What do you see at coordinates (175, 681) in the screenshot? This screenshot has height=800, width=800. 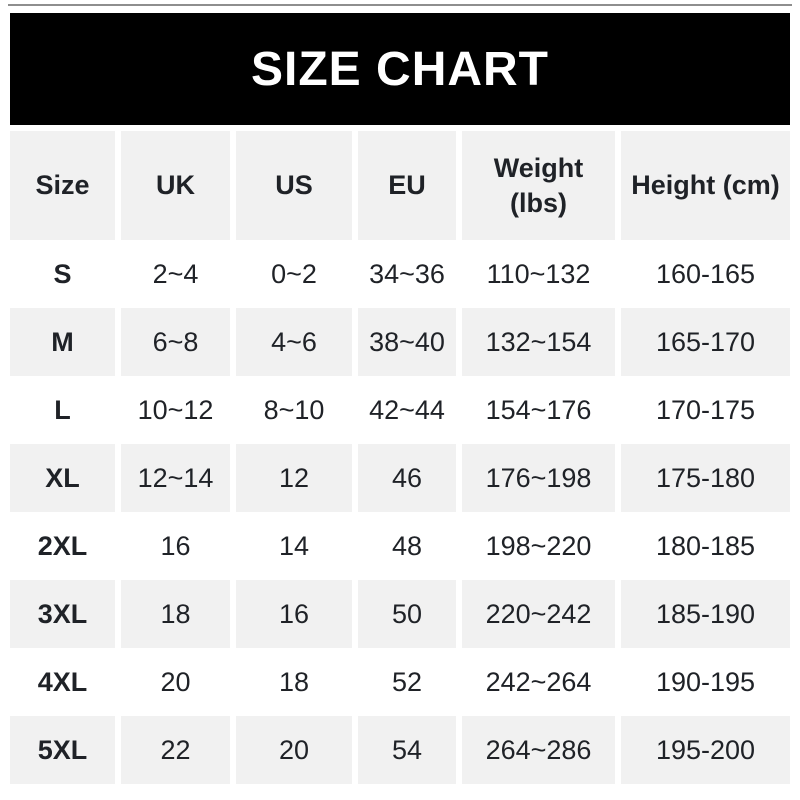 I see `cell-uk: 20` at bounding box center [175, 681].